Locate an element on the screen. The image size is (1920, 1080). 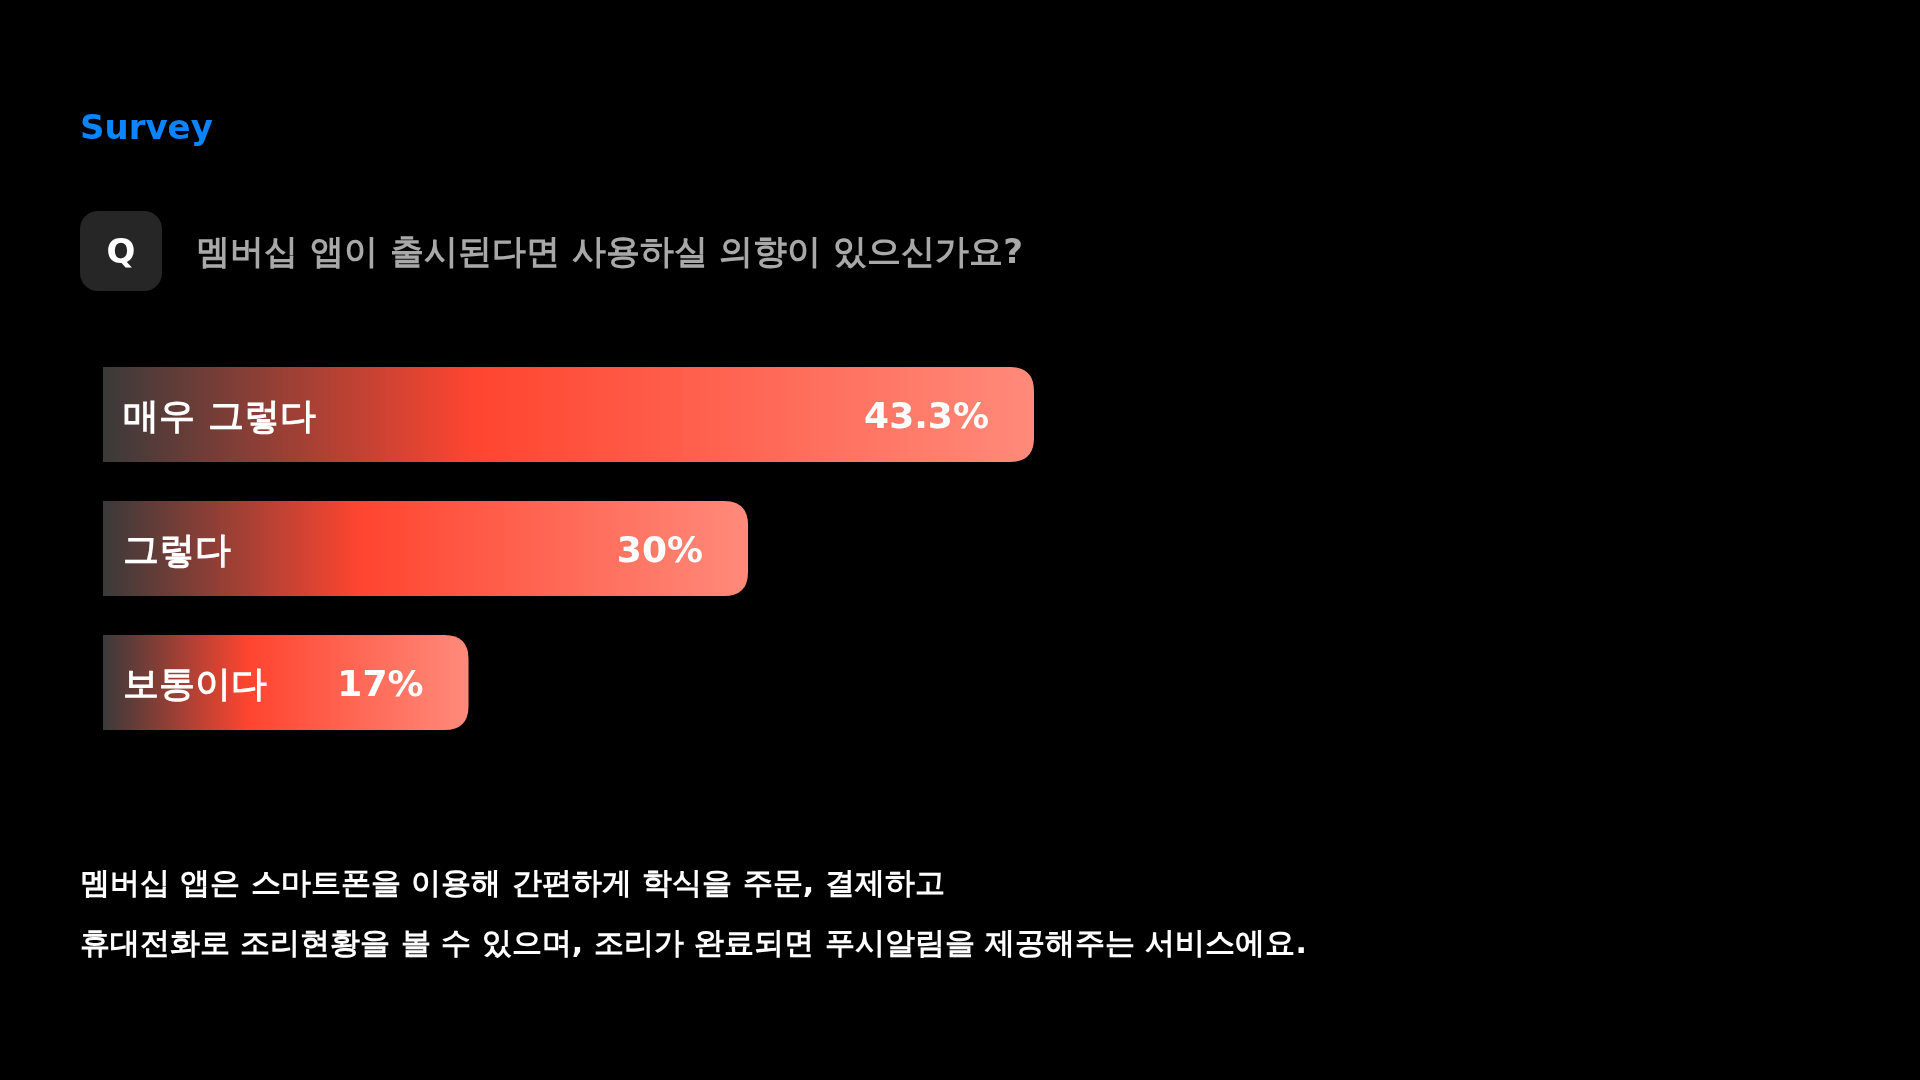
data-label: 17% is located at coordinates (380, 683).